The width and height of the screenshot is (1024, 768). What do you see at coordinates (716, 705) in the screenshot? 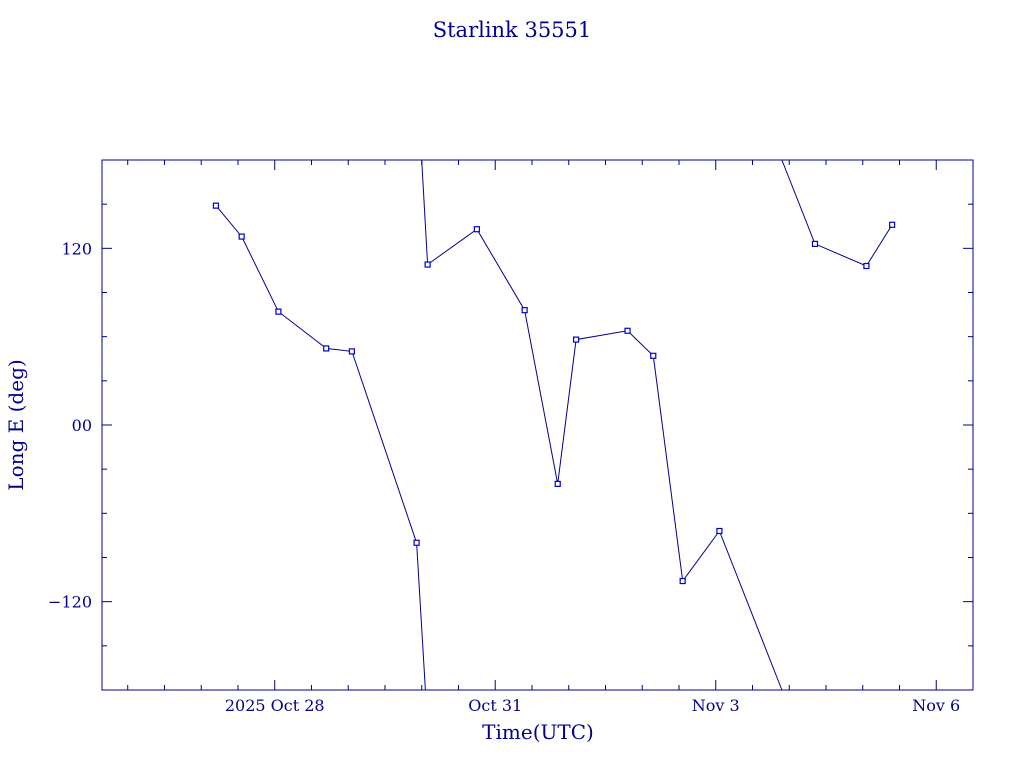
I see `x-tick-label: Nov 3` at bounding box center [716, 705].